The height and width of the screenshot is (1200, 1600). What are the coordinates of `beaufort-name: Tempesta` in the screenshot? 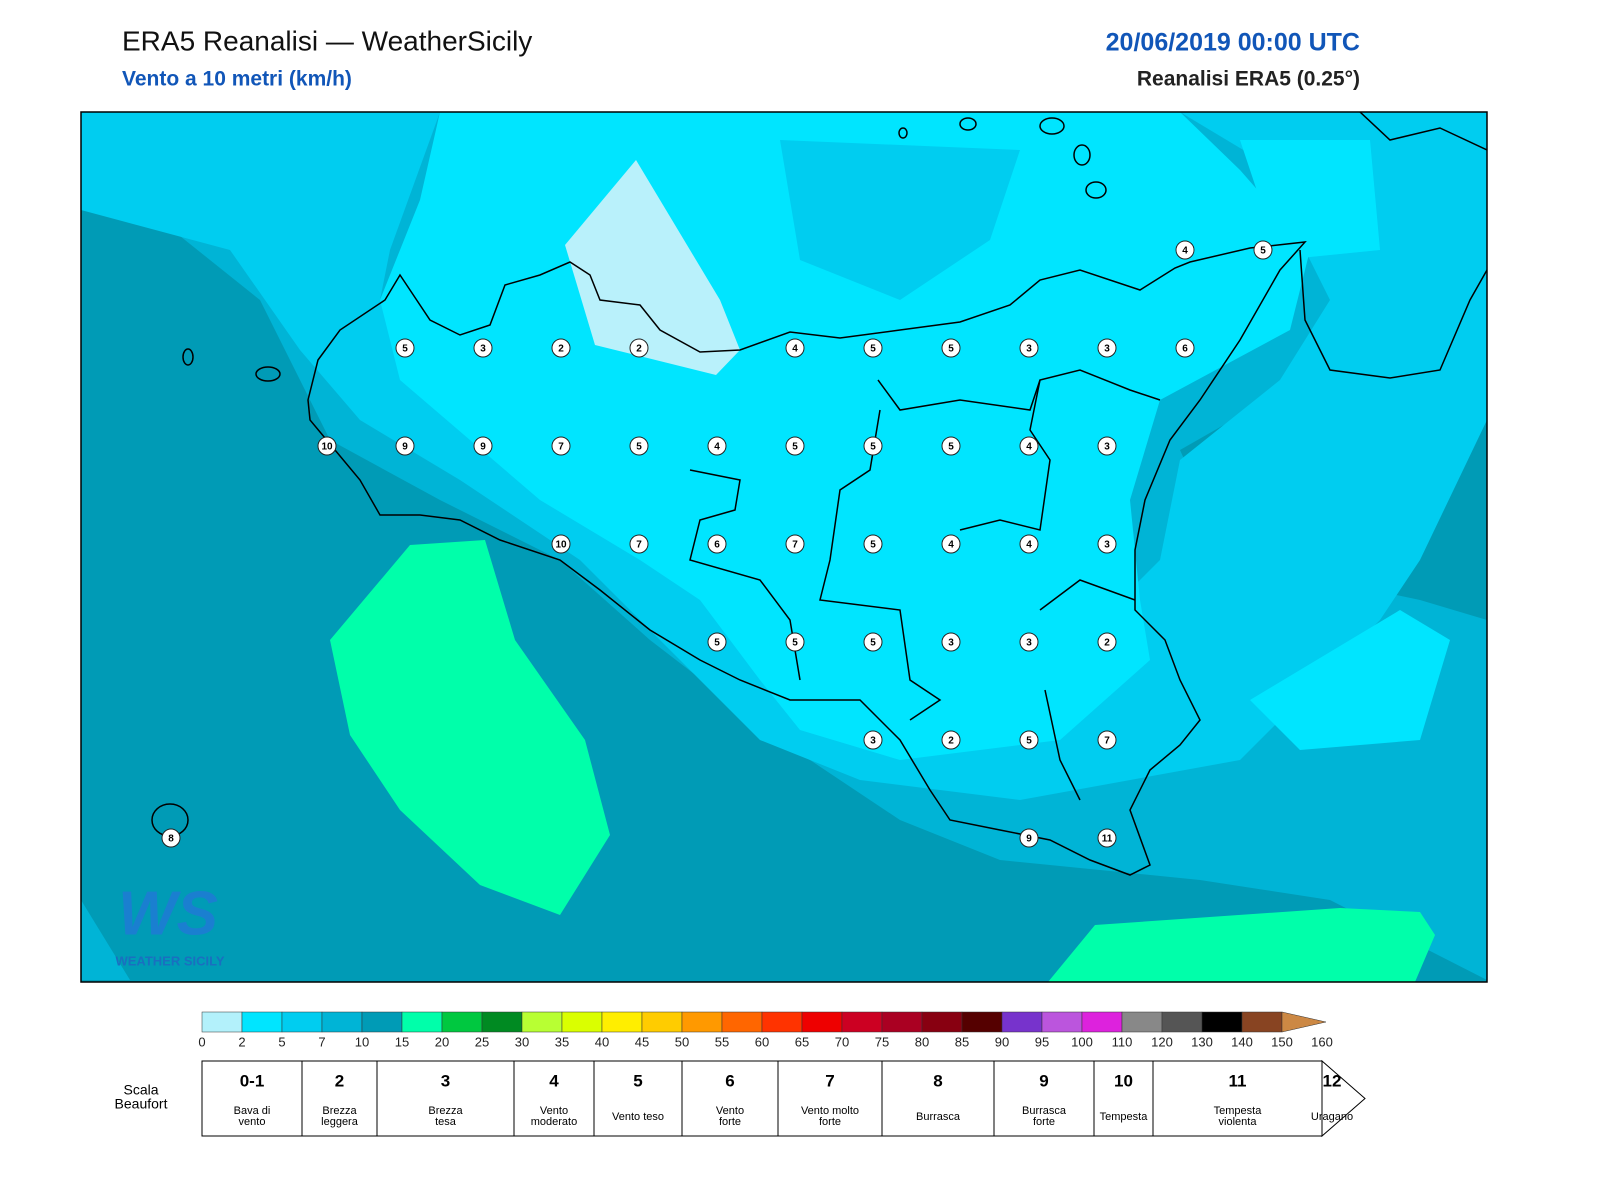 It's located at (1124, 1117).